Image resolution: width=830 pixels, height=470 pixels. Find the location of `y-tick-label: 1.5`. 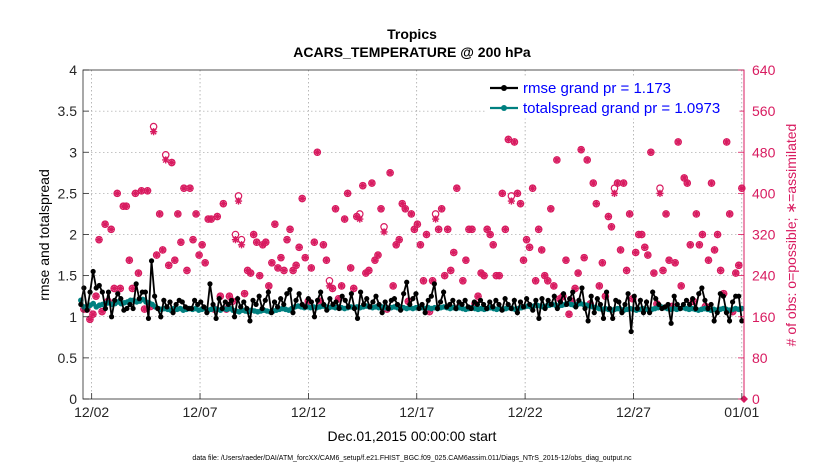

y-tick-label: 1.5 is located at coordinates (68, 276).